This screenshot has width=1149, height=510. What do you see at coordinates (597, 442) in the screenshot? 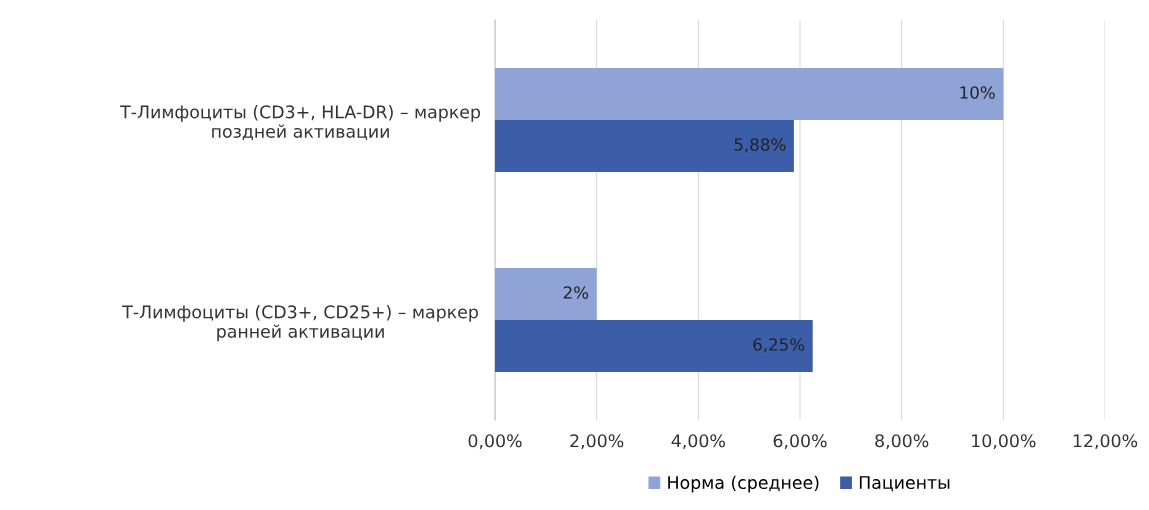
I see `x-tick-label: 2,00%` at bounding box center [597, 442].